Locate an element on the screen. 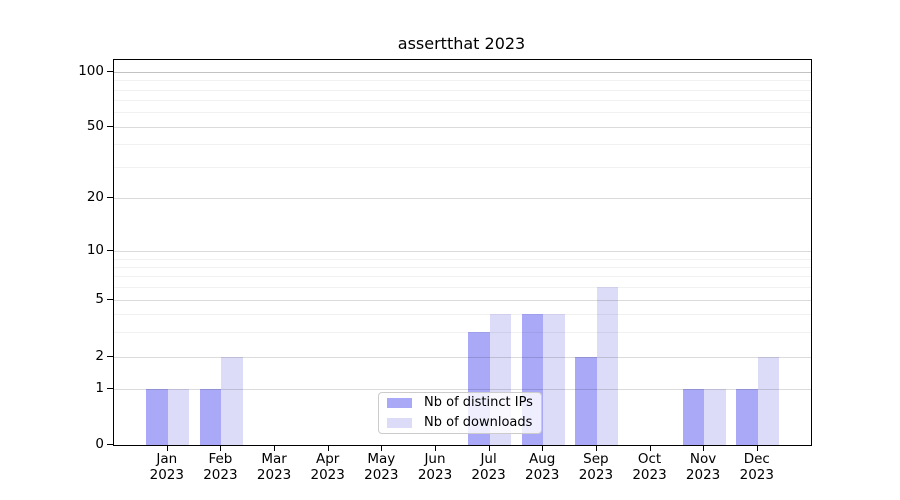 The width and height of the screenshot is (900, 500). x-tick-jan is located at coordinates (167, 448).